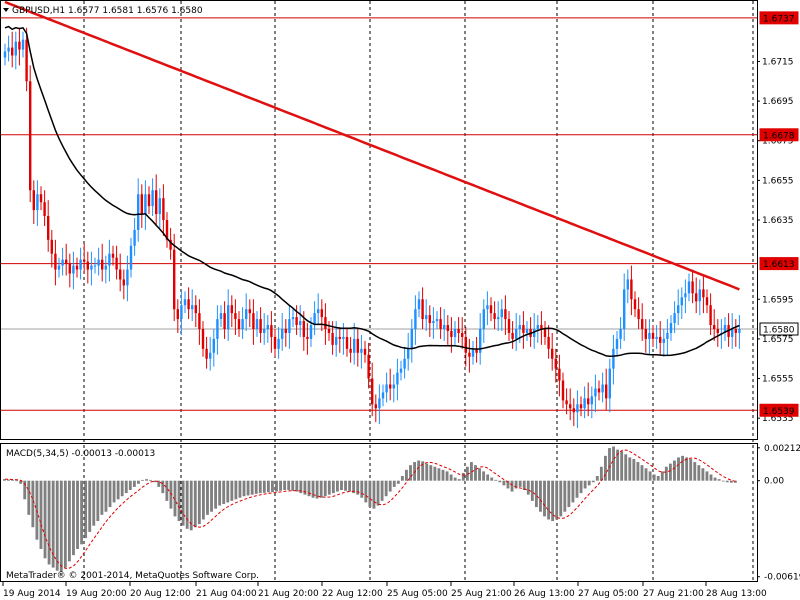 This screenshot has width=800, height=600. I want to click on time-tick-label: 26 Aug 13:00, so click(544, 594).